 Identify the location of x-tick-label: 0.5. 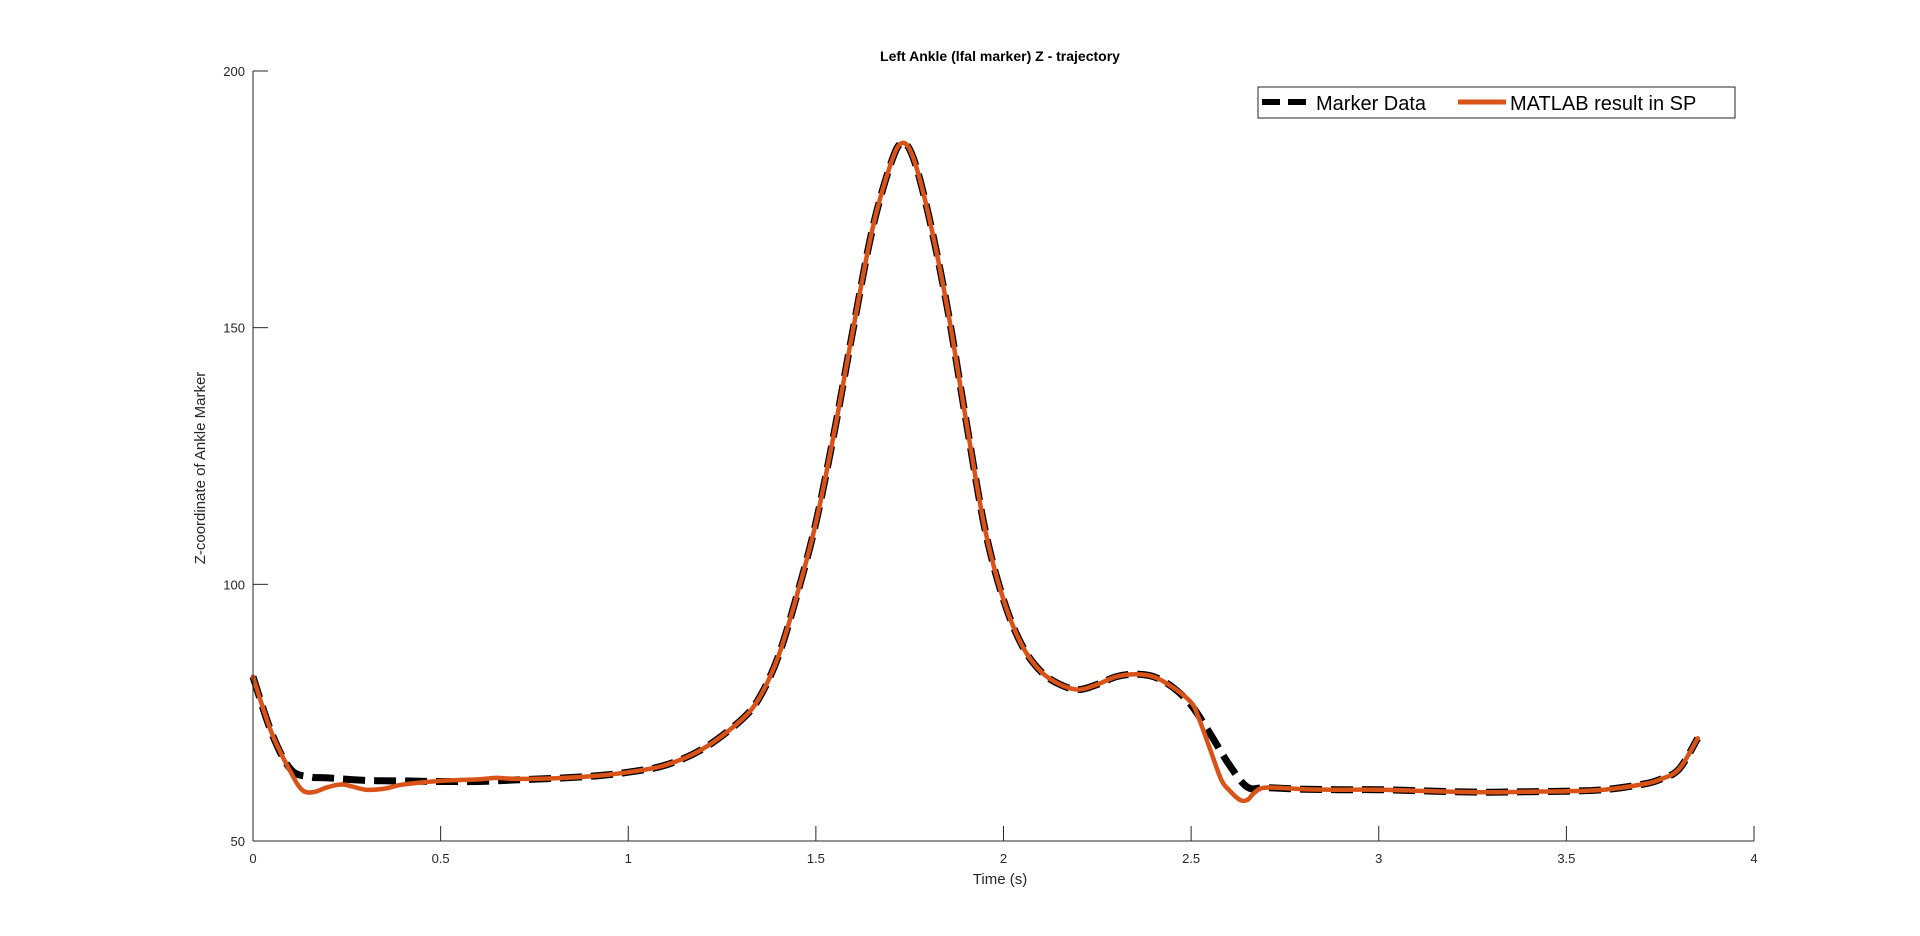
(441, 858).